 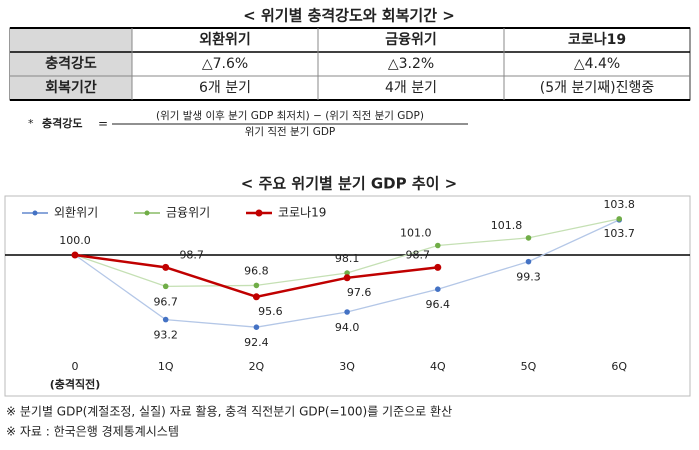 What do you see at coordinates (597, 64) in the screenshot?
I see `cell: △4.4%` at bounding box center [597, 64].